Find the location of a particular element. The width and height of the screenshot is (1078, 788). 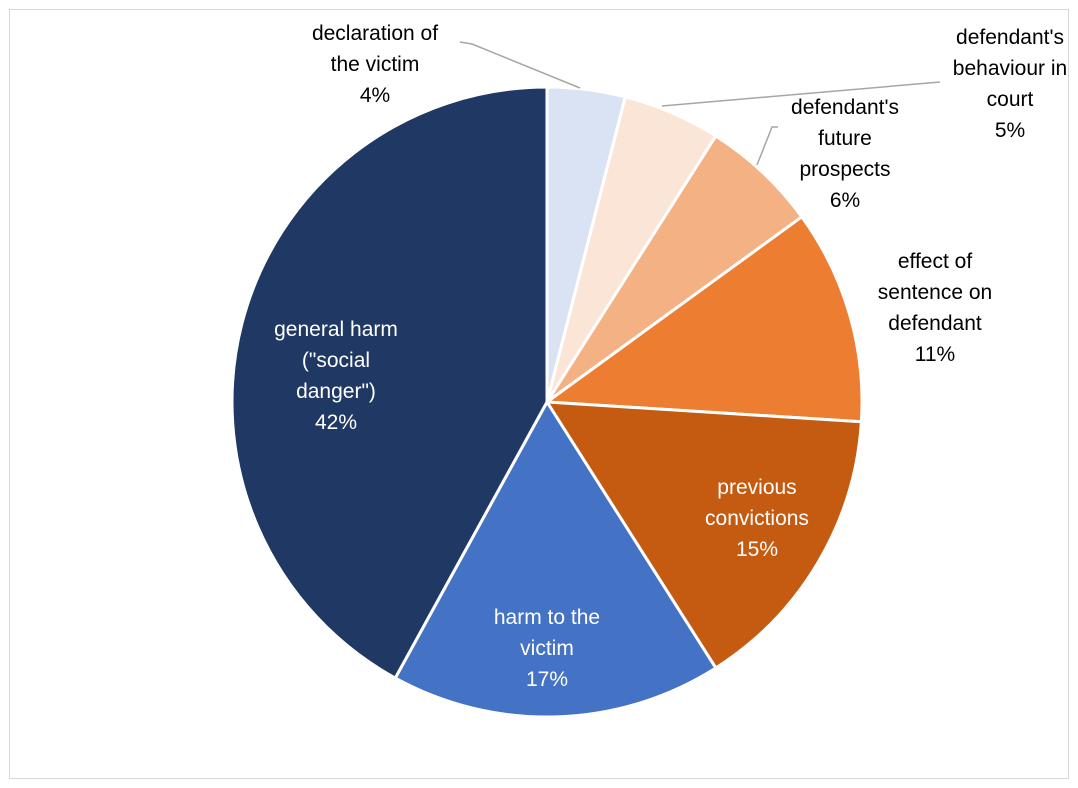

slice-label-line: victim is located at coordinates (547, 648).